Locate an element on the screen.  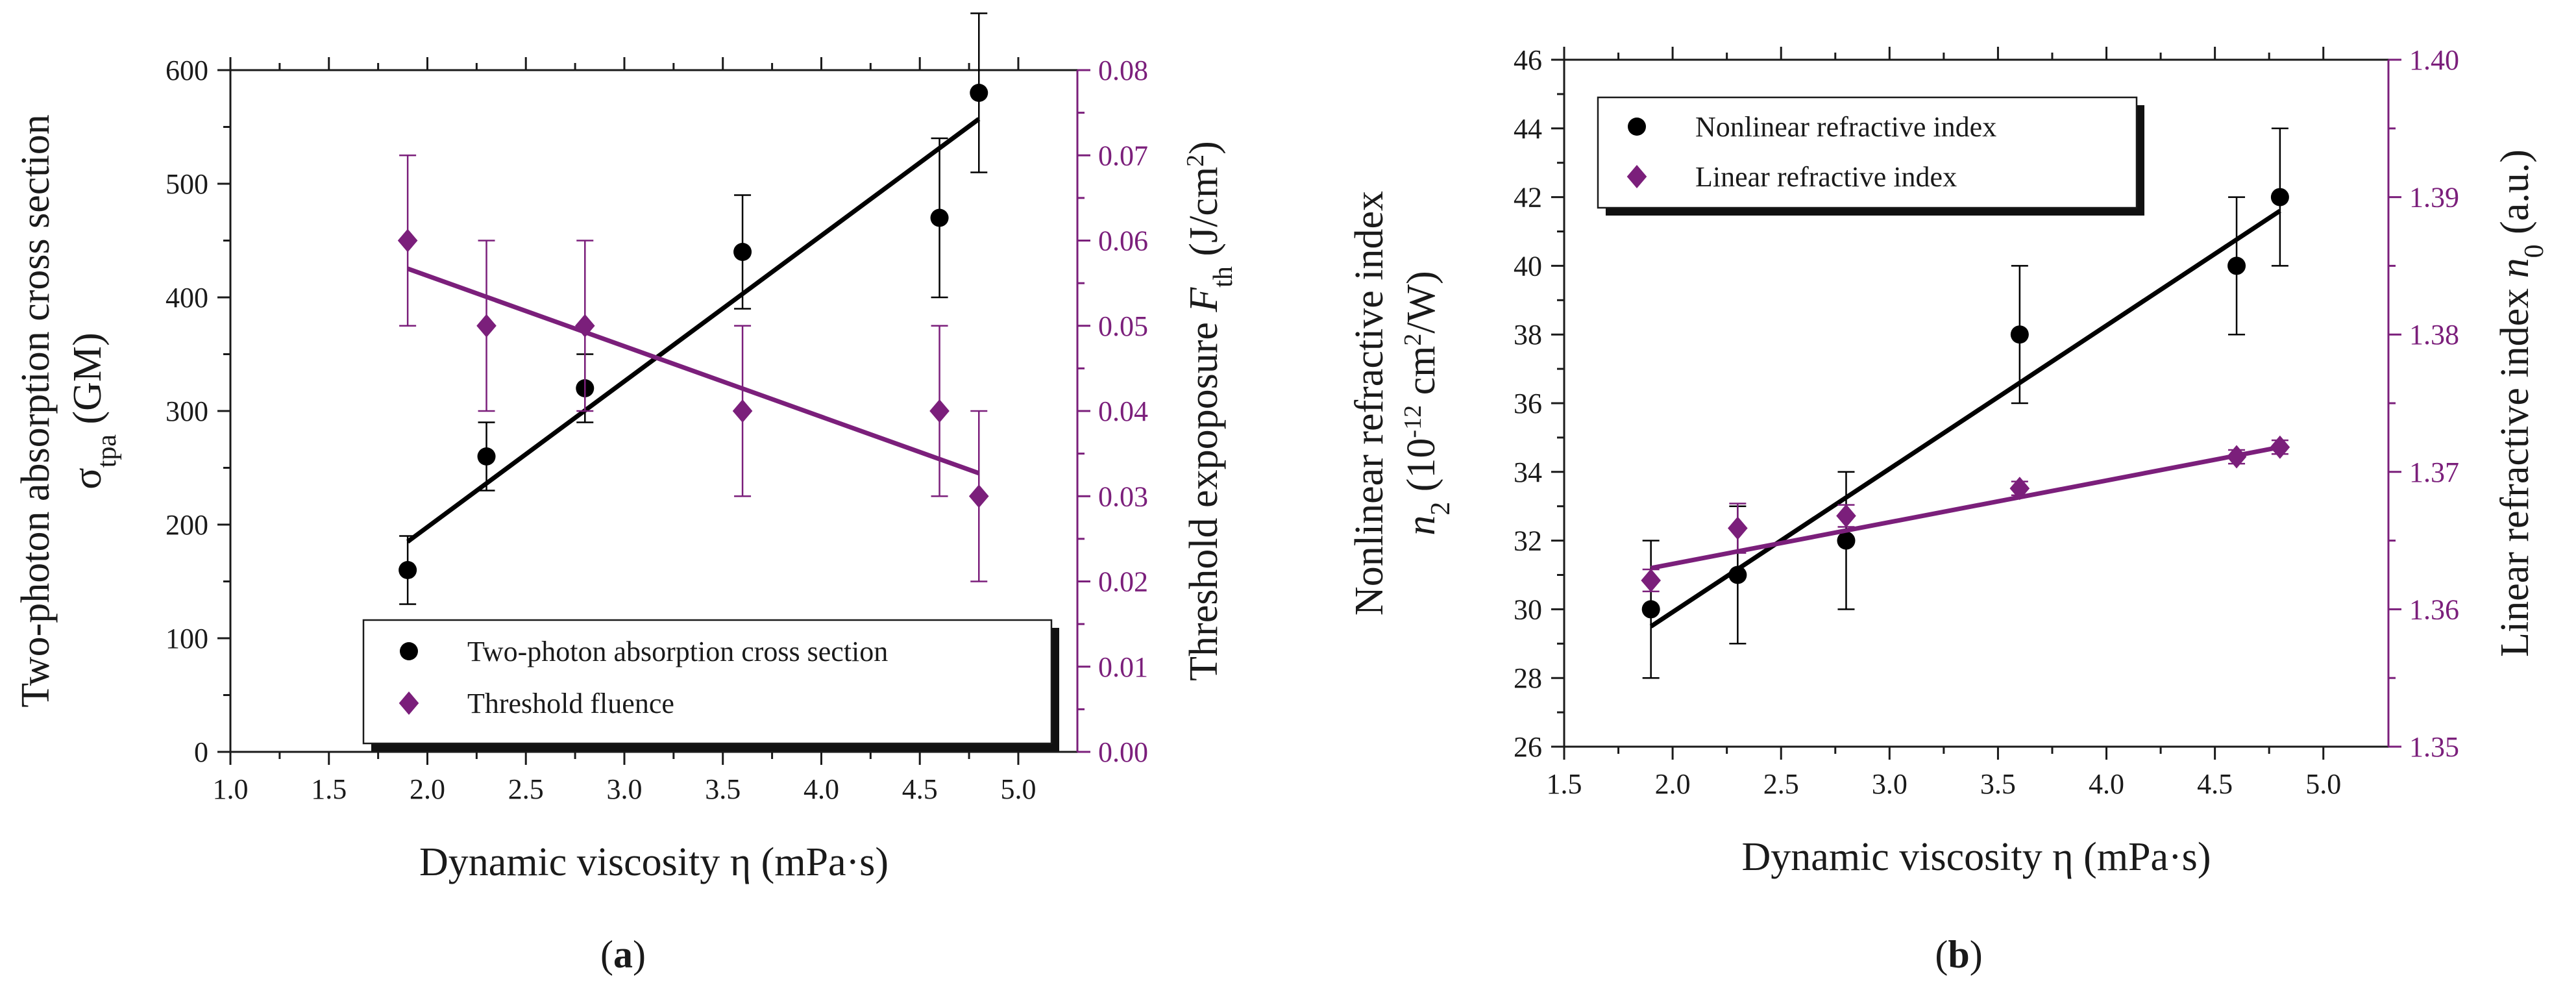
y-left-tick-label: 28 is located at coordinates (1528, 678).